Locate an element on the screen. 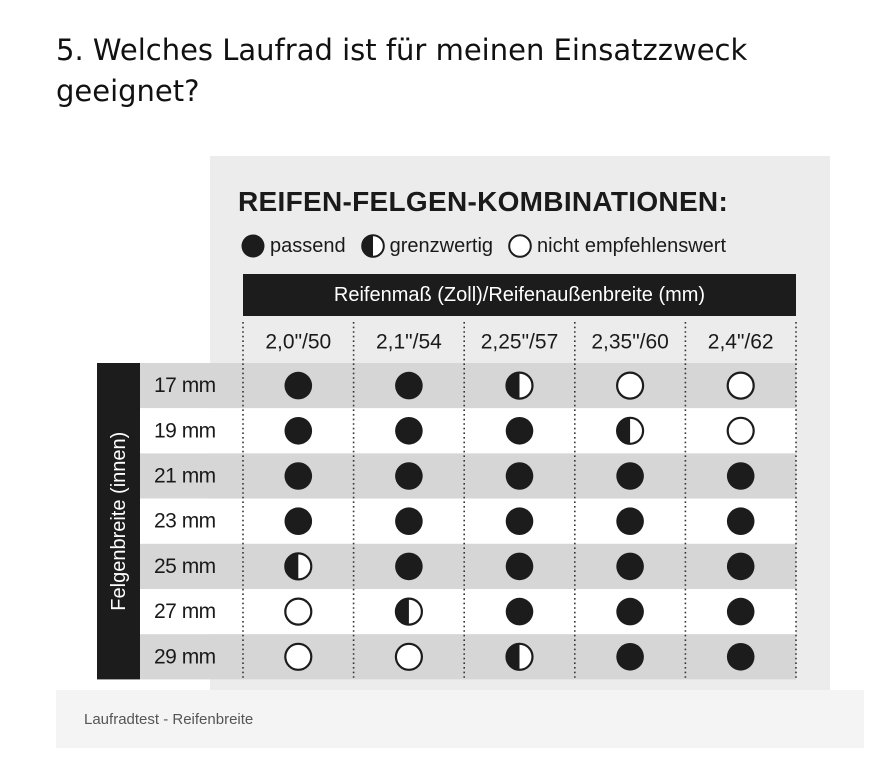  row-label: 29 mm is located at coordinates (185, 656).